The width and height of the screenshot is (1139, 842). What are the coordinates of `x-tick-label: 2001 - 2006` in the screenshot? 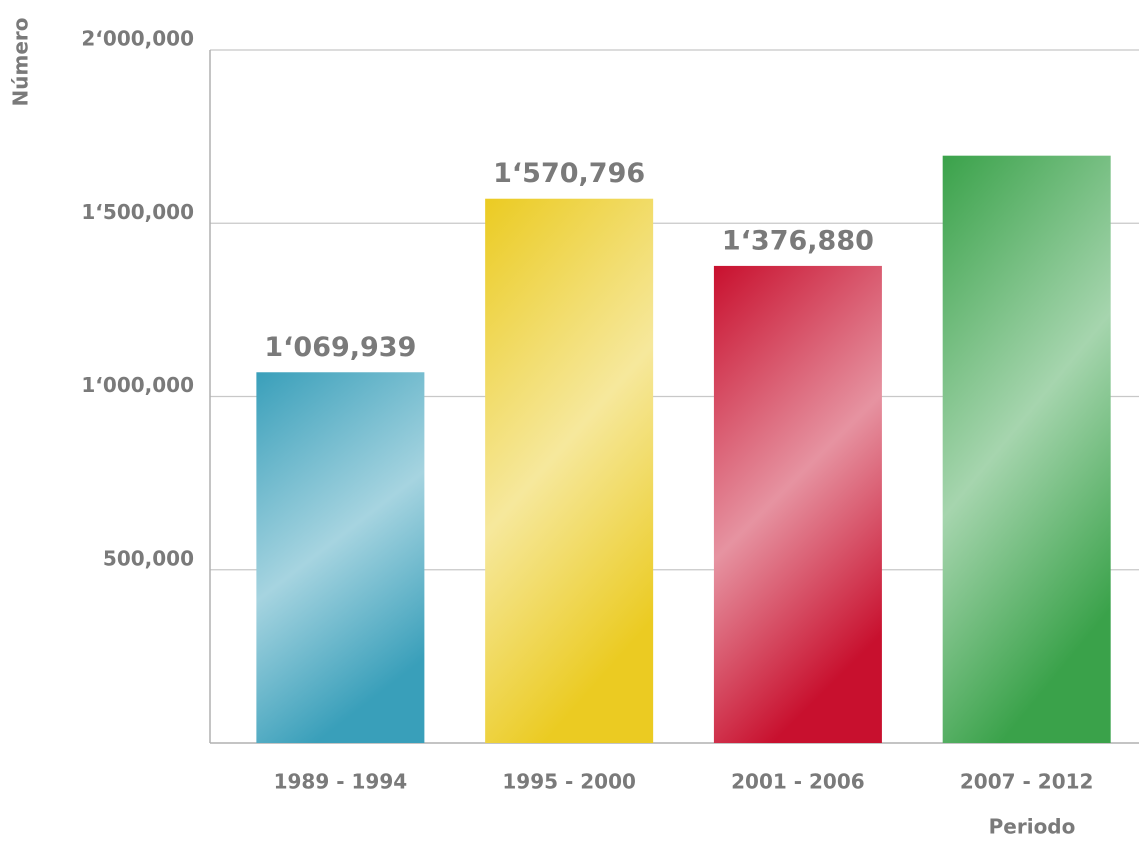 It's located at (798, 782).